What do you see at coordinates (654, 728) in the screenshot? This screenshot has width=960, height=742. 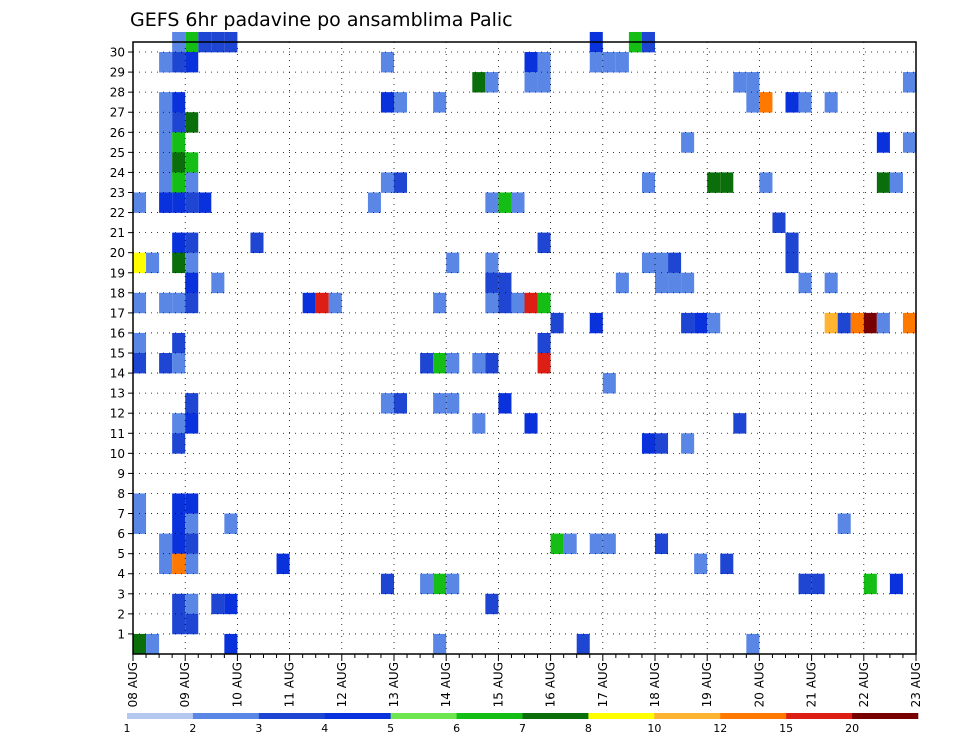 I see `colorbar-label: 10` at bounding box center [654, 728].